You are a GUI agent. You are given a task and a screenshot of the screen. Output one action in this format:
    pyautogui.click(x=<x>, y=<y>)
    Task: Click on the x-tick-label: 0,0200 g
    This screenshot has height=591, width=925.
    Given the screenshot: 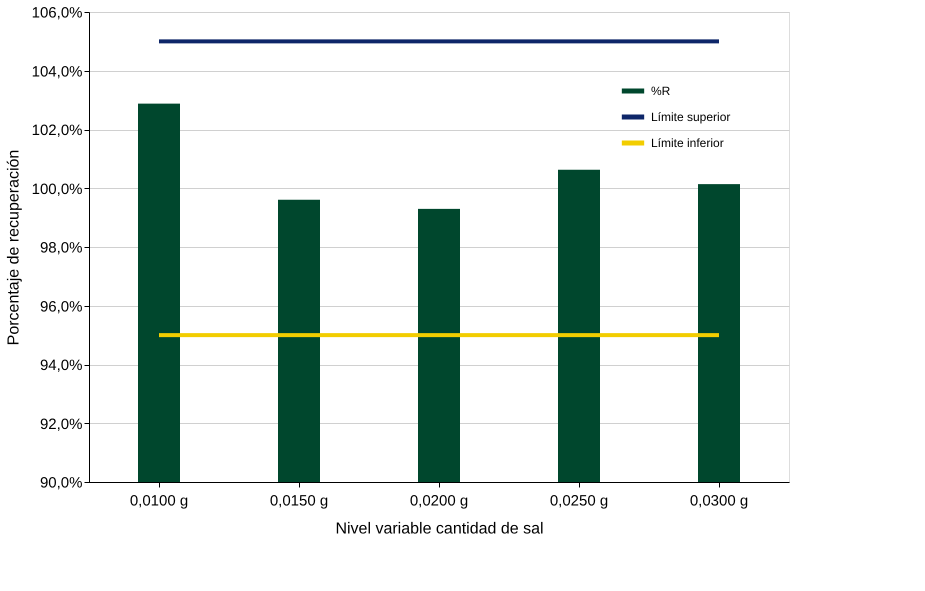 What is the action you would take?
    pyautogui.click(x=439, y=501)
    